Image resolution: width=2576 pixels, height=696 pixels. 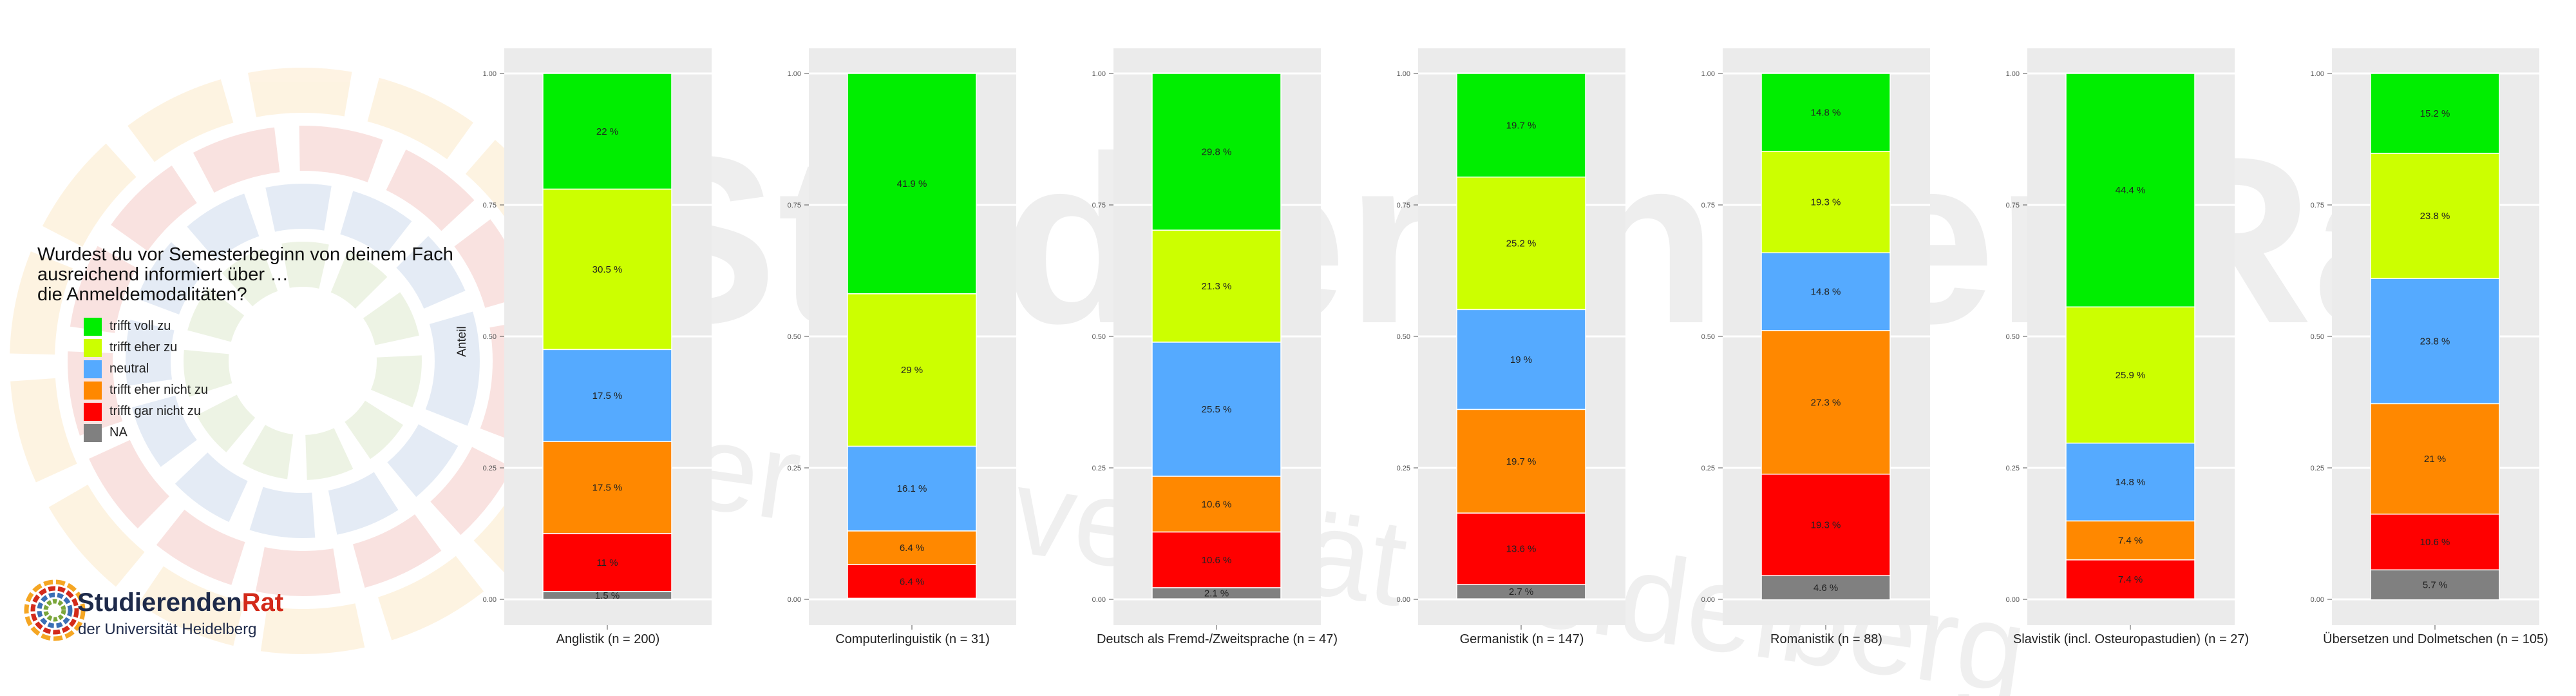 I want to click on x-category-label: Anglistik (n = 200), so click(x=608, y=639).